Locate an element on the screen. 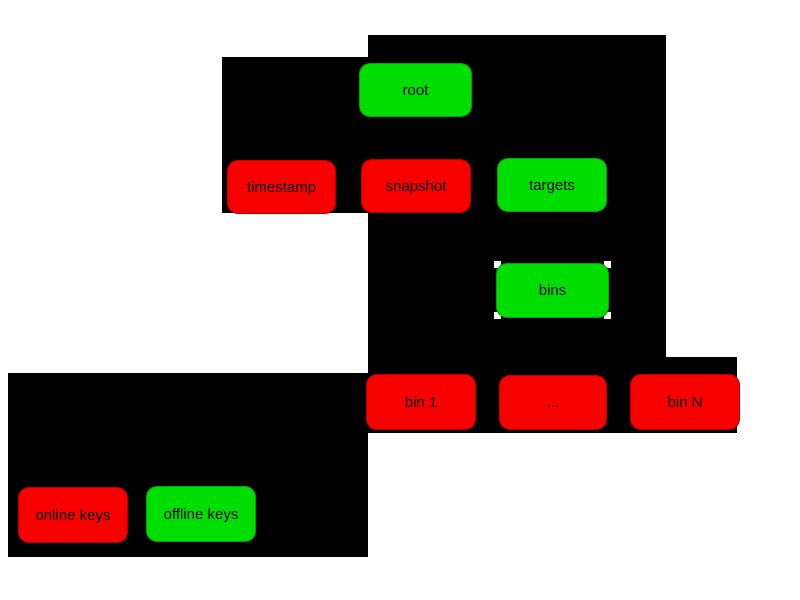  node-bin-n-label: bin N is located at coordinates (685, 402).